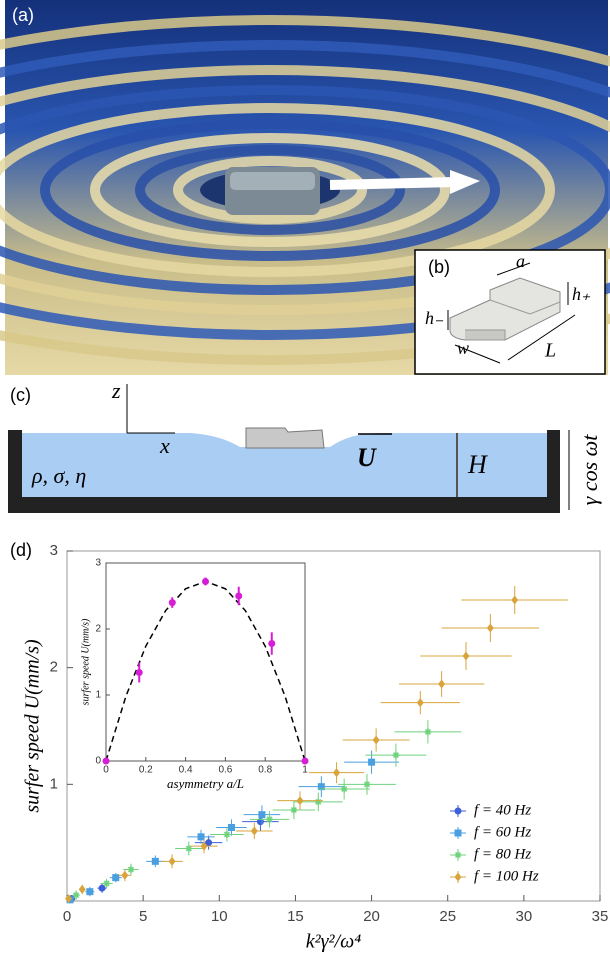  I want to click on panel-label: (a), so click(23, 15).